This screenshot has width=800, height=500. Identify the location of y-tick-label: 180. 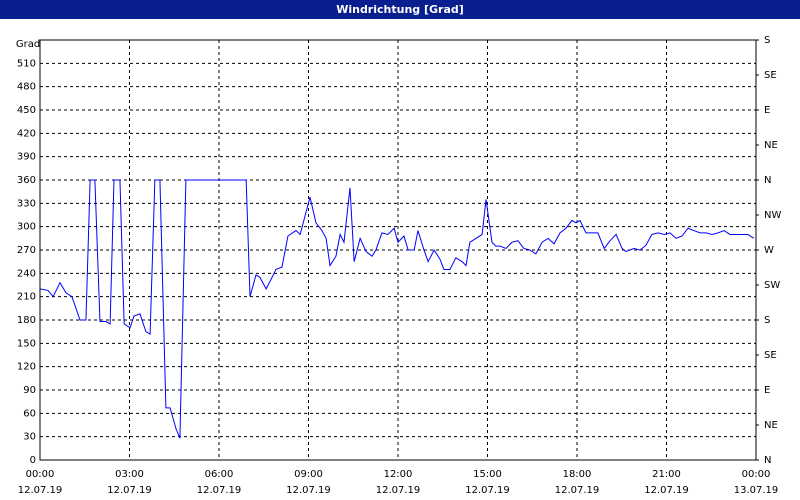
(26, 320).